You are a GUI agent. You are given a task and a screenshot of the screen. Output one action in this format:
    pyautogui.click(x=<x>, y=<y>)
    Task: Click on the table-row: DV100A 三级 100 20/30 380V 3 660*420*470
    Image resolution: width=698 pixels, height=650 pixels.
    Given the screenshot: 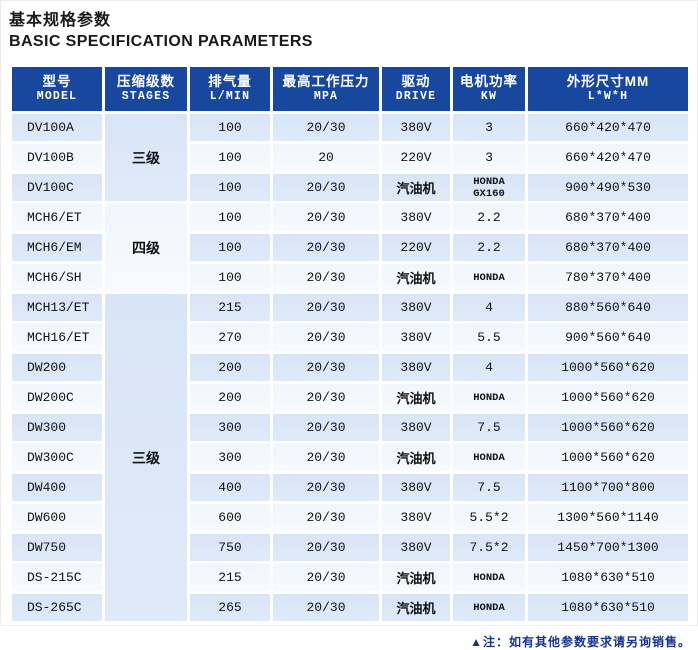 What is the action you would take?
    pyautogui.click(x=350, y=157)
    